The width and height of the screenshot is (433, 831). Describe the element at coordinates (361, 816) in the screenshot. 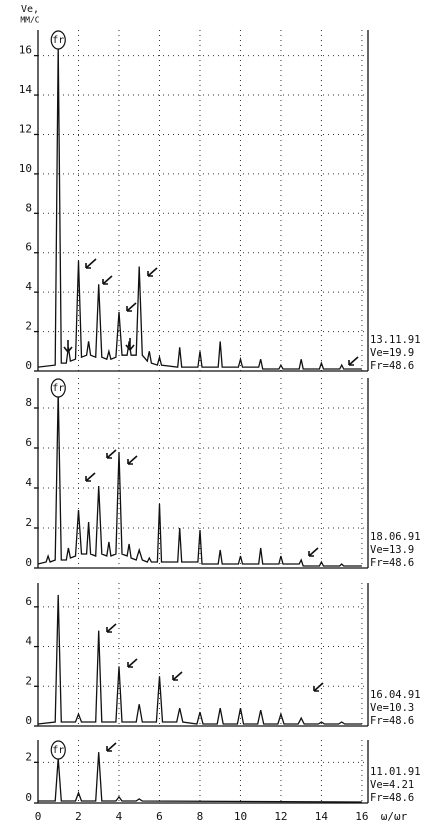

I see `x-tick-label: 16` at that location.